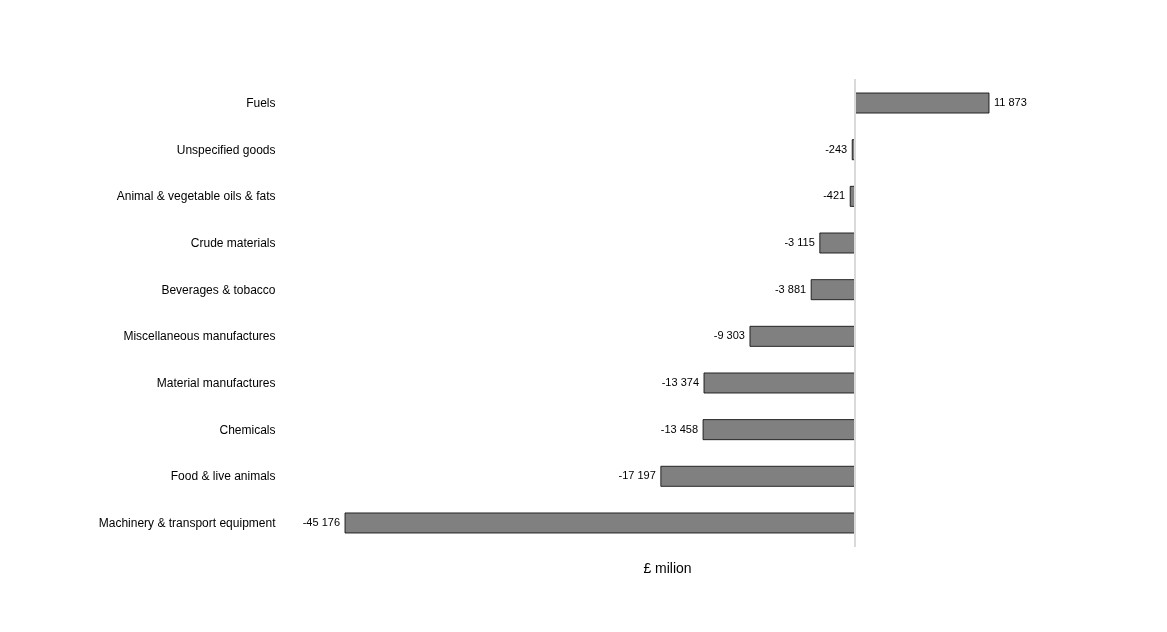 Image resolution: width=1167 pixels, height=632 pixels. What do you see at coordinates (667, 567) in the screenshot?
I see `x-axis-title: £ milion` at bounding box center [667, 567].